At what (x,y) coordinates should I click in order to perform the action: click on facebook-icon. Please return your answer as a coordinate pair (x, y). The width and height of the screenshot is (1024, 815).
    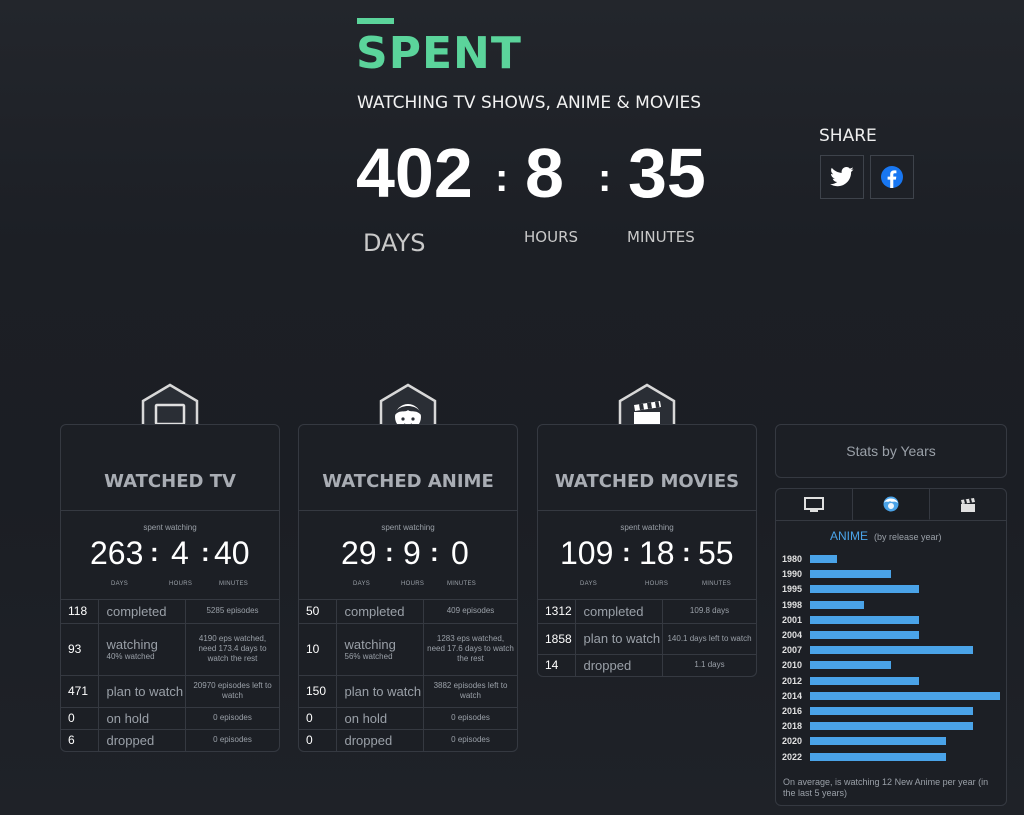
    Looking at the image, I should click on (892, 177).